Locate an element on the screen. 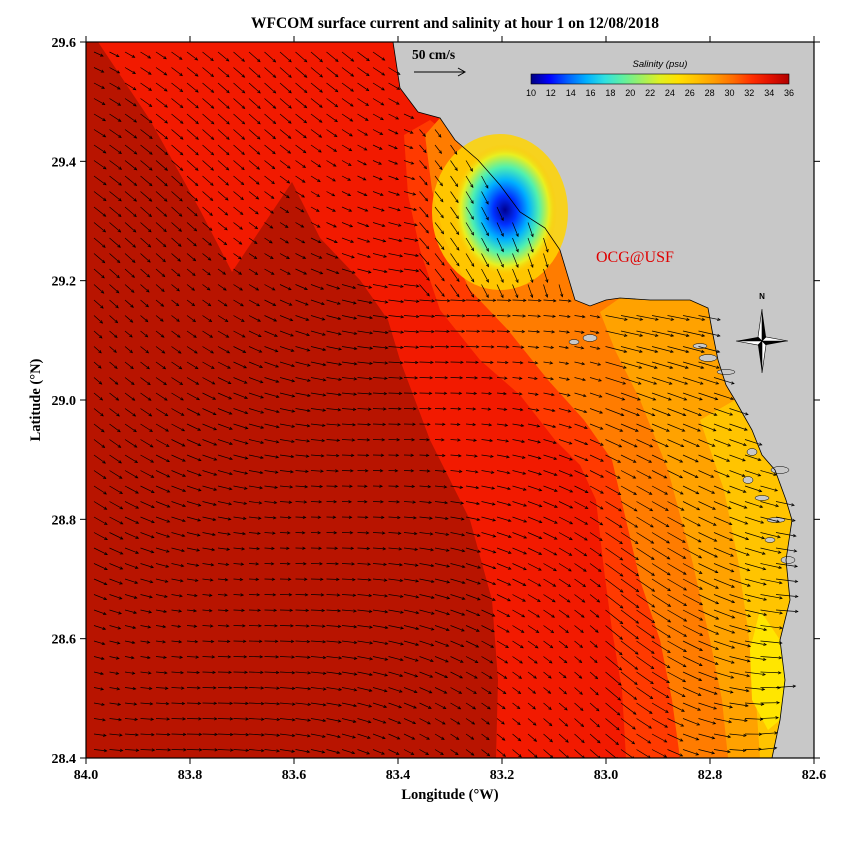 Image resolution: width=857 pixels, height=842 pixels. island is located at coordinates (788, 560).